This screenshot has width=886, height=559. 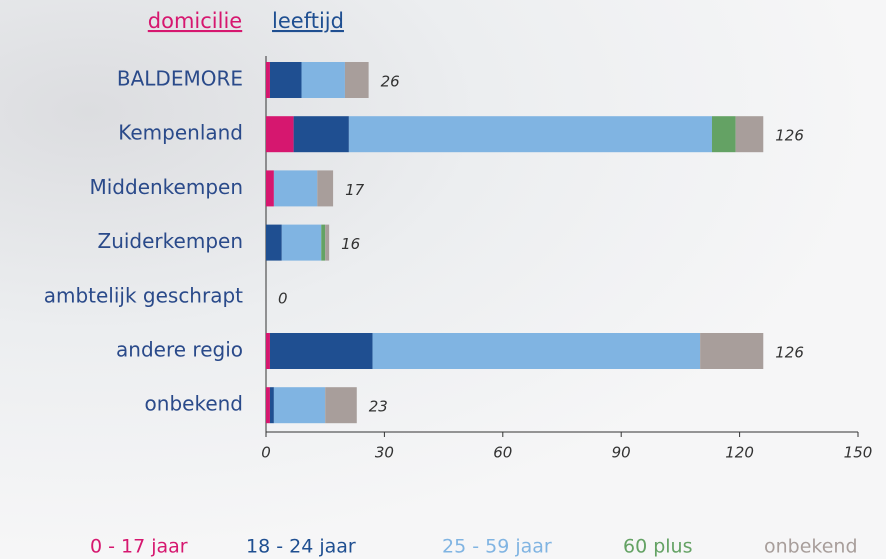 I want to click on x-tick-label: 150, so click(x=858, y=453).